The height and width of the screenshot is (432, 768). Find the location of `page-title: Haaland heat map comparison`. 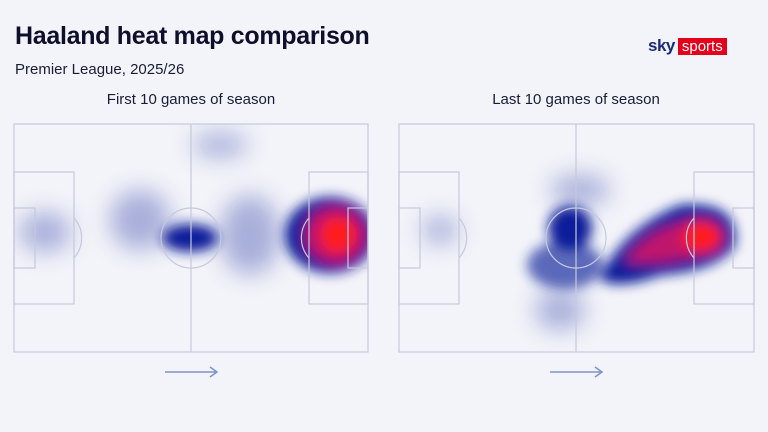

page-title: Haaland heat map comparison is located at coordinates (192, 36).